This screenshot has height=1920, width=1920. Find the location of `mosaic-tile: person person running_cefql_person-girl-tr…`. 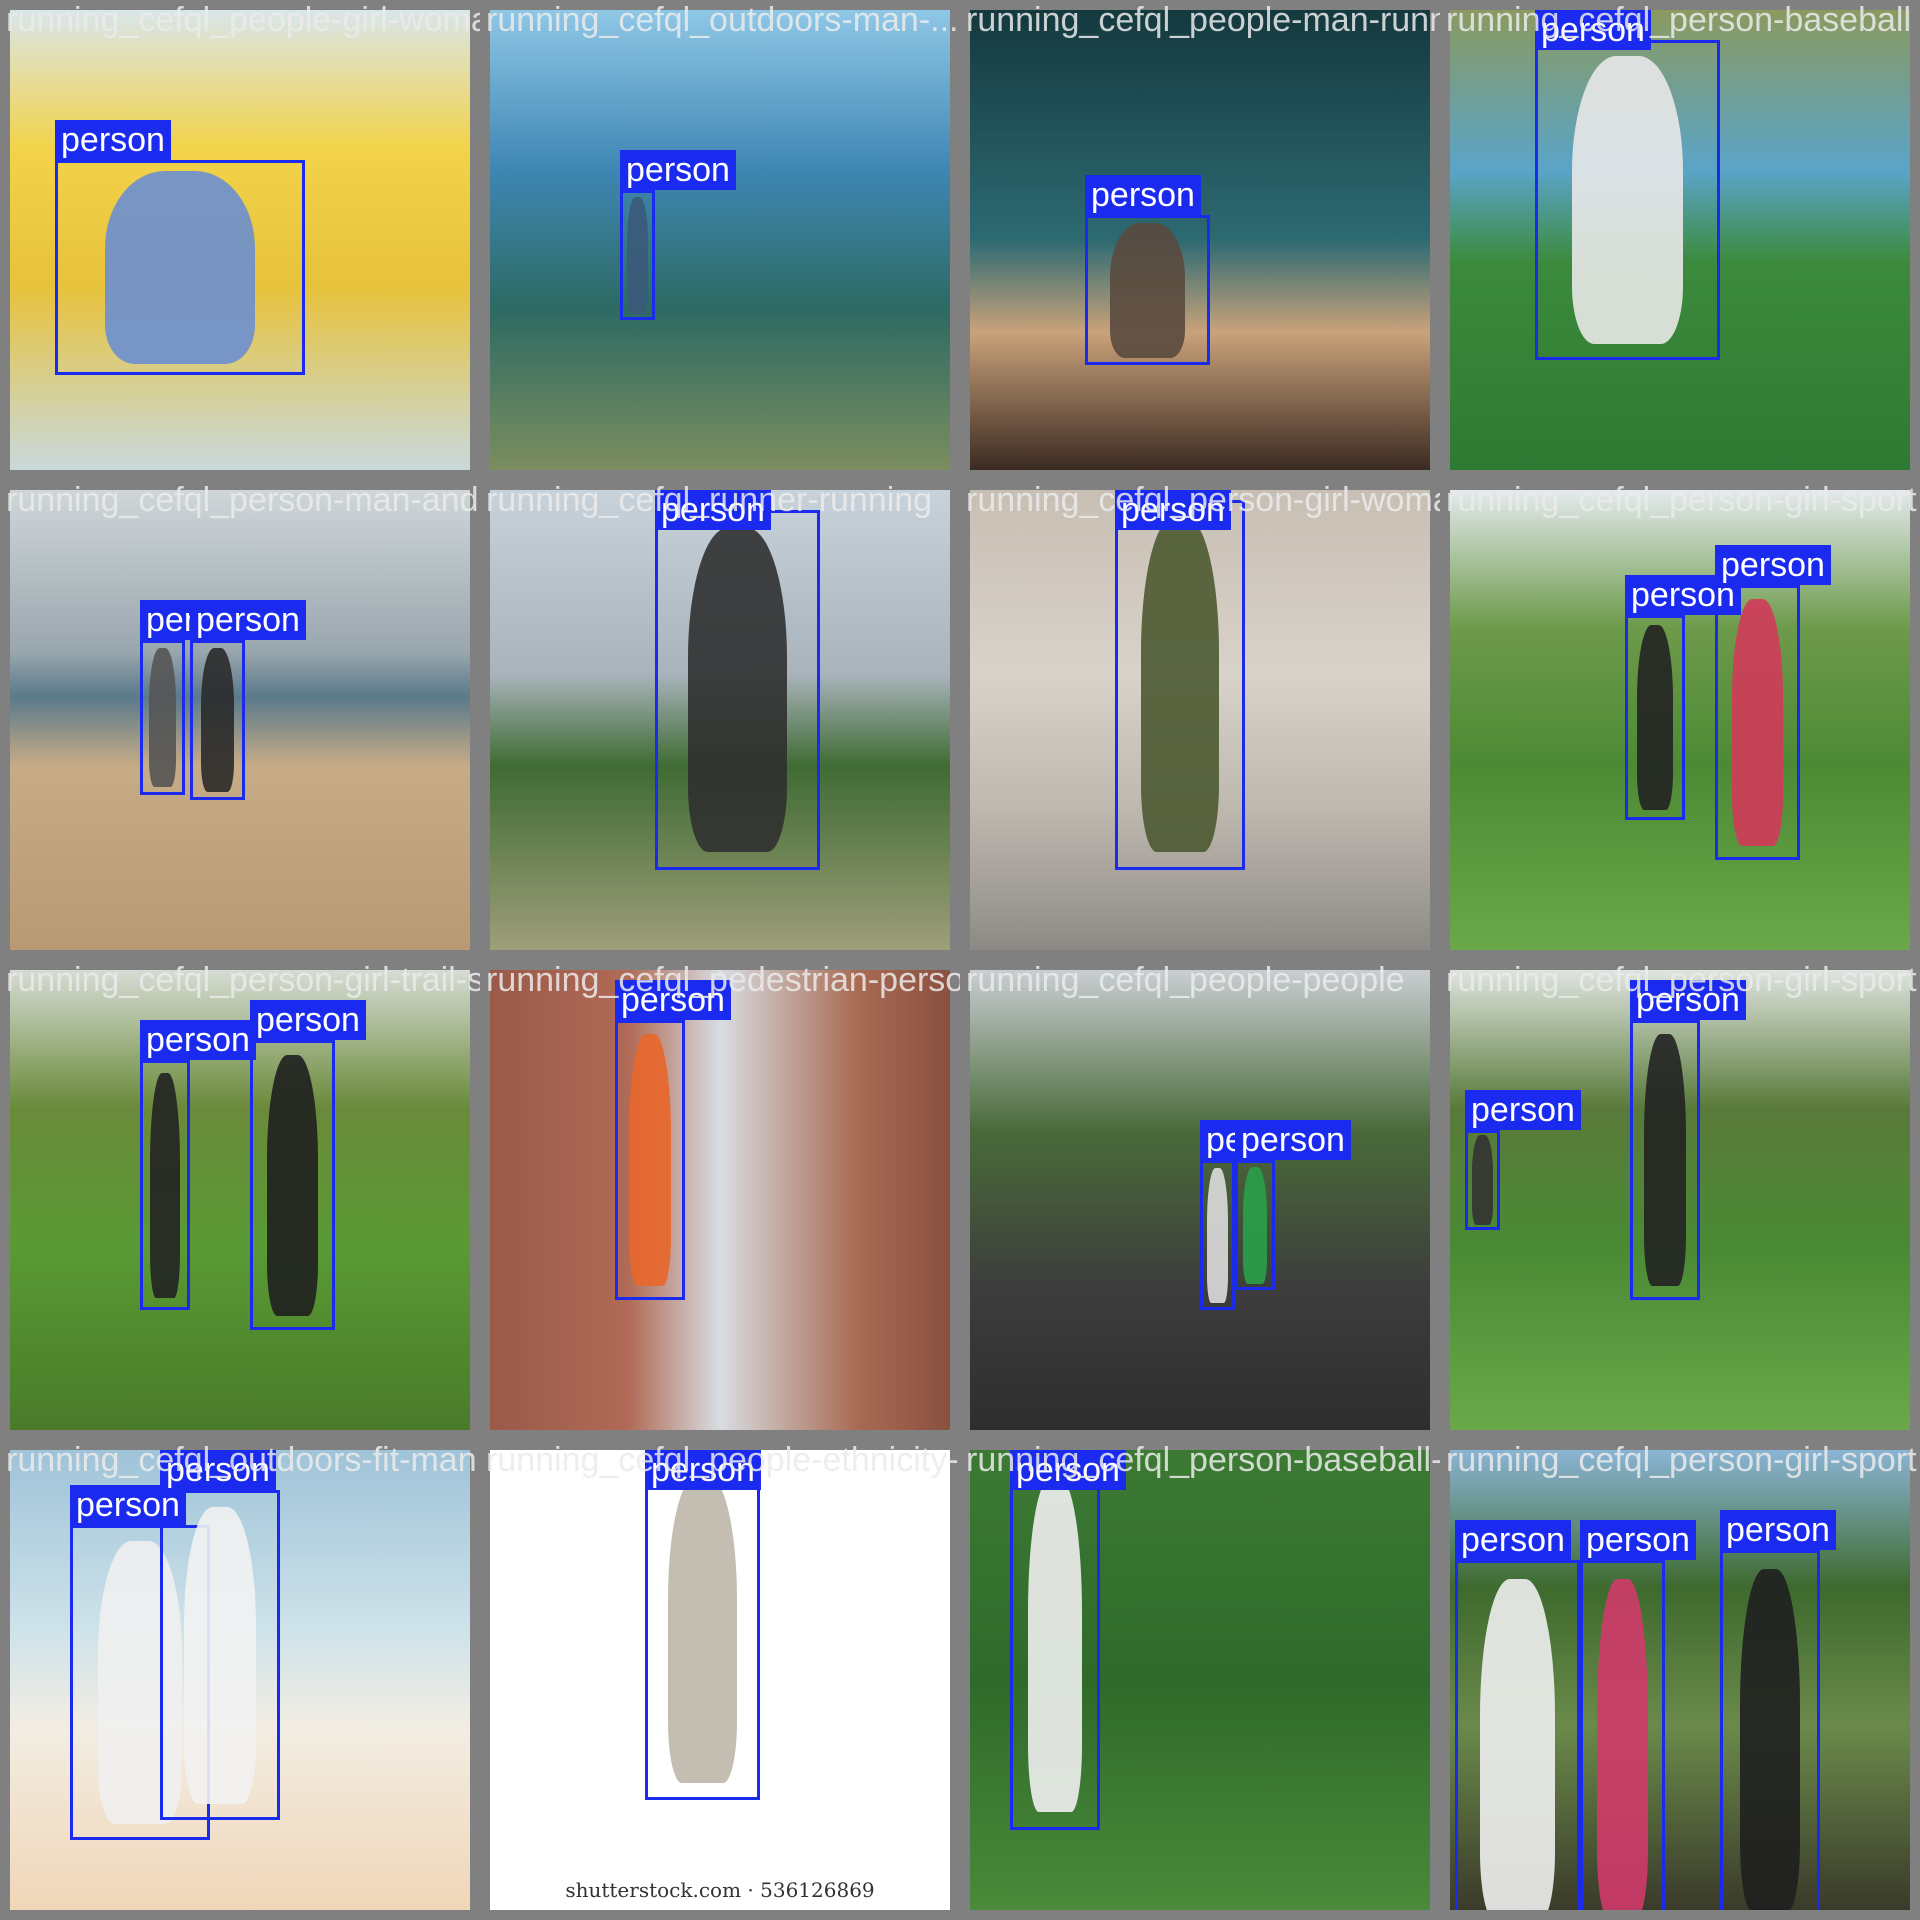

mosaic-tile: person person running_cefql_person-girl-tr… is located at coordinates (240, 1200).